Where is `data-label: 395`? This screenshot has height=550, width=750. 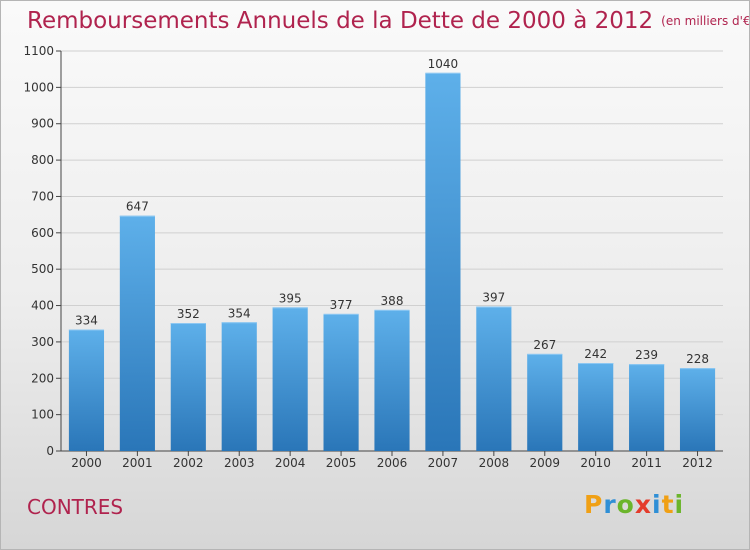 data-label: 395 is located at coordinates (290, 298).